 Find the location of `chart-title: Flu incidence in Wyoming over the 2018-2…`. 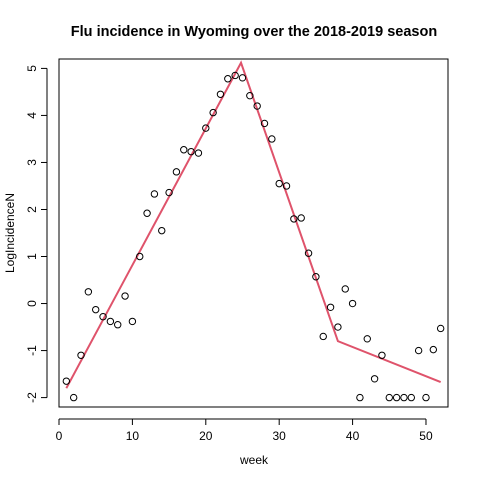

chart-title: Flu incidence in Wyoming over the 2018-2… is located at coordinates (254, 32).